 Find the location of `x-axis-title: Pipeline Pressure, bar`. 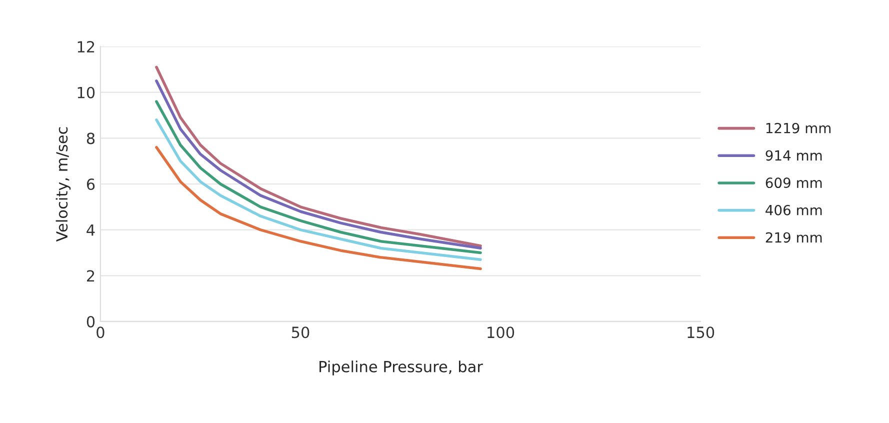

x-axis-title: Pipeline Pressure, bar is located at coordinates (401, 368).